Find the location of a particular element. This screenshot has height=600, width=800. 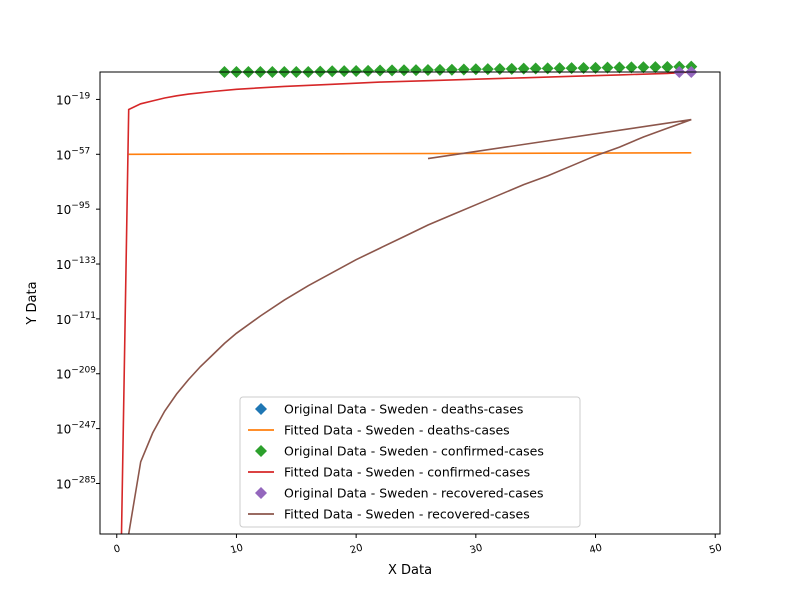

x-axis-ticks: 0 10 20 30 40 50 is located at coordinates (418, 545).